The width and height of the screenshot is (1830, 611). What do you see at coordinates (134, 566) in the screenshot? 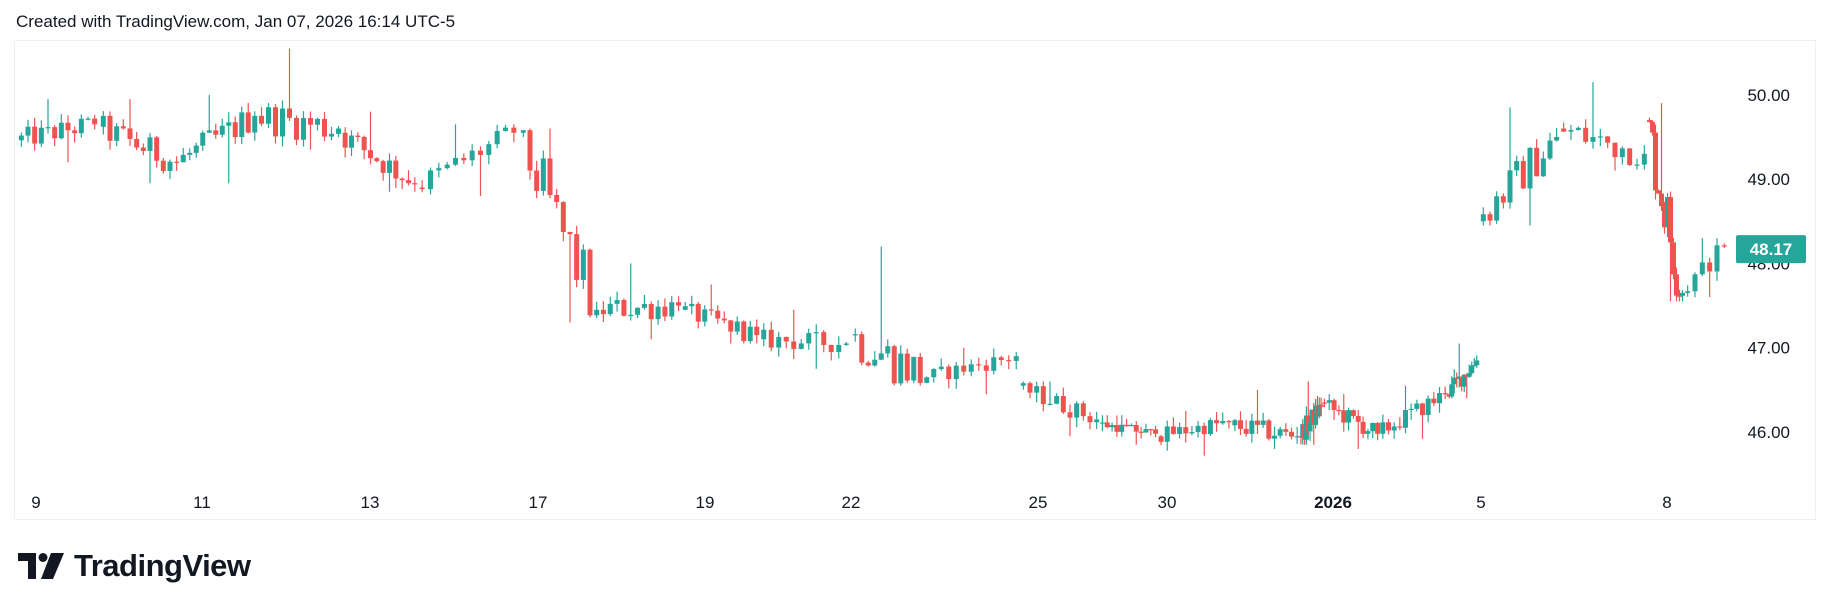
I see `tradingview-logo: TradingView` at bounding box center [134, 566].